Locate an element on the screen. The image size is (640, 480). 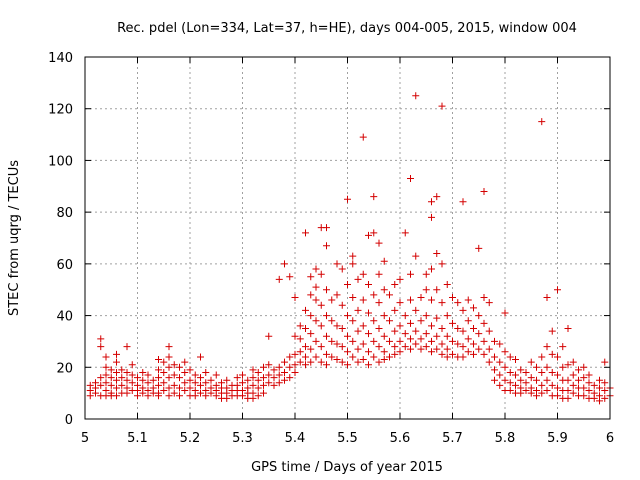
x-tick-label: 5.7 is located at coordinates (452, 438).